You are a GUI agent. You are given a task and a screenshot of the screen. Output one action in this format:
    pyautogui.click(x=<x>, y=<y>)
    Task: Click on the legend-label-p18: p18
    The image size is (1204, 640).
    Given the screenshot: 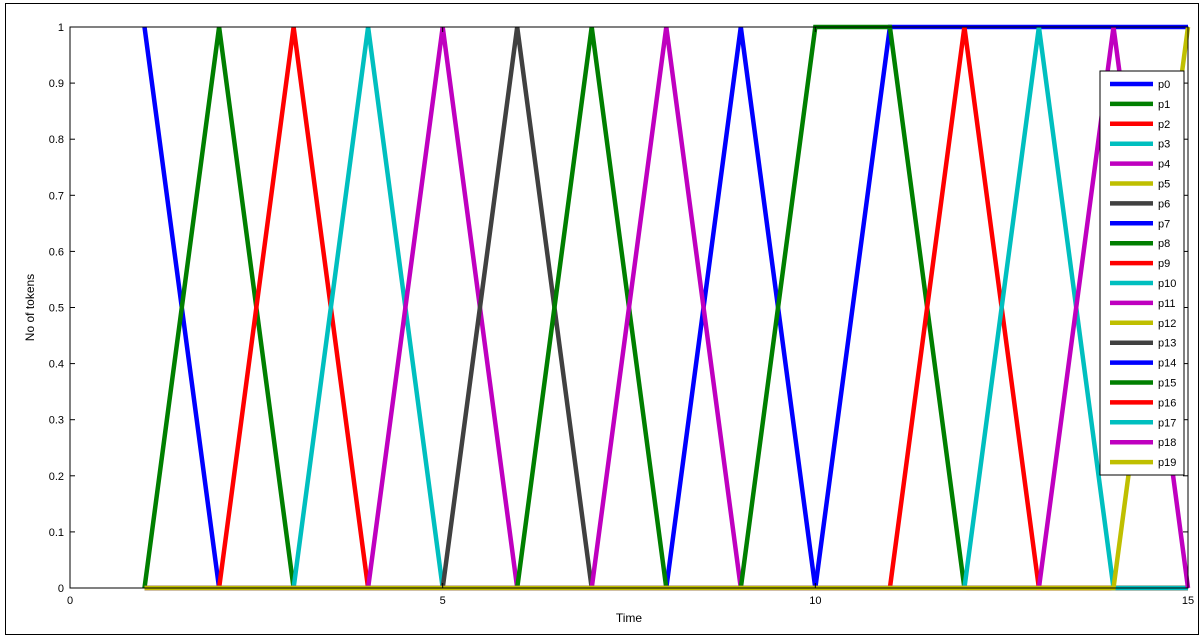 What is the action you would take?
    pyautogui.click(x=1167, y=443)
    